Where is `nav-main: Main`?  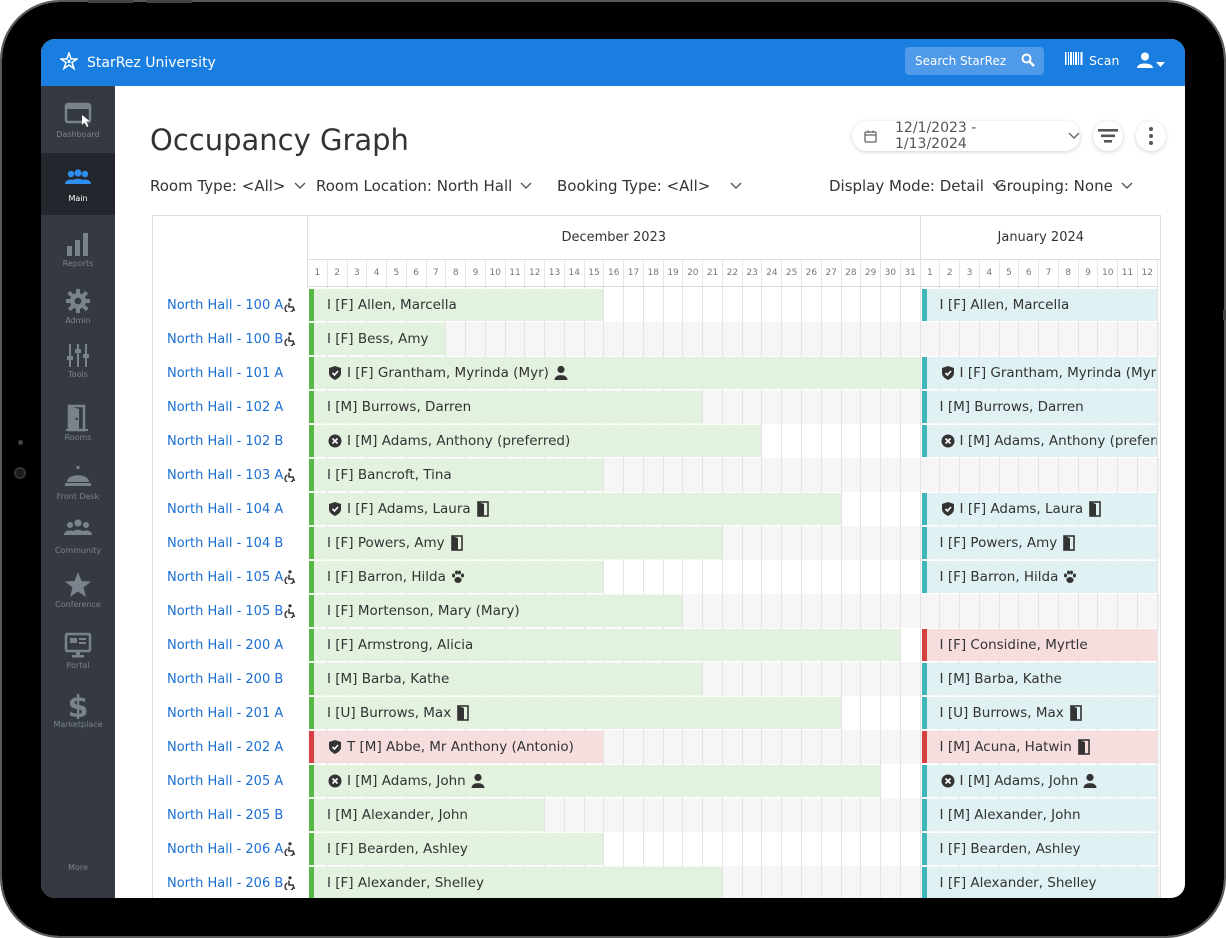
nav-main: Main is located at coordinates (78, 184).